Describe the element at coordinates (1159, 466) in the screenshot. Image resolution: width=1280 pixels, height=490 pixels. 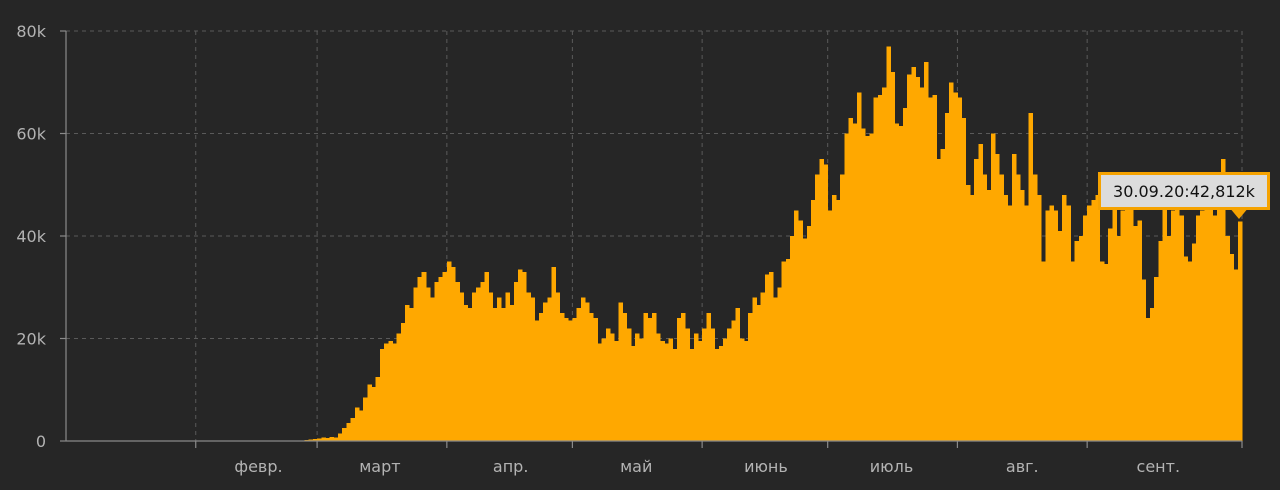
I see `x-tick-label: сент.` at that location.